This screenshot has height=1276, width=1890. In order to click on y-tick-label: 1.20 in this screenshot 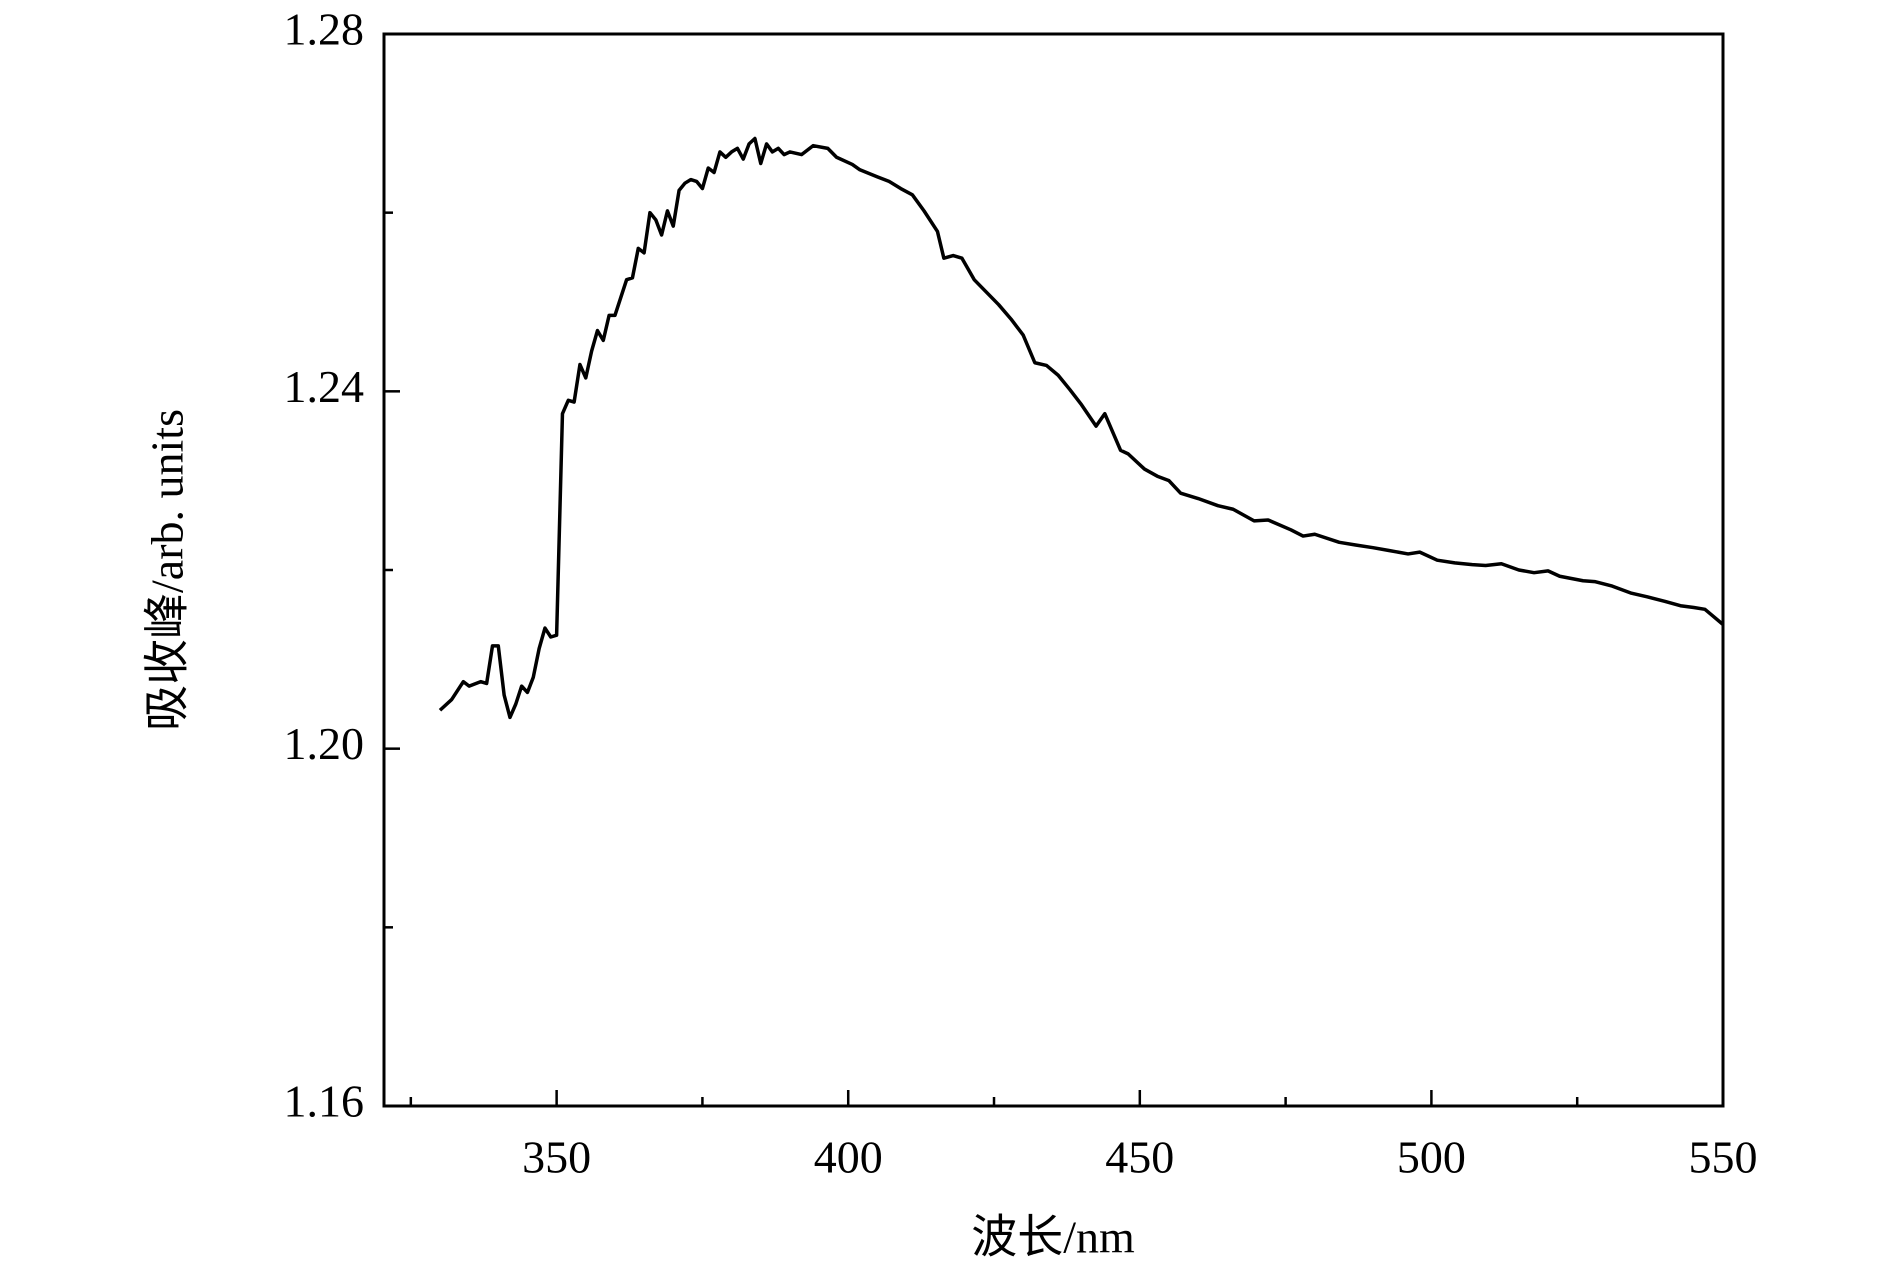, I will do `click(324, 743)`.